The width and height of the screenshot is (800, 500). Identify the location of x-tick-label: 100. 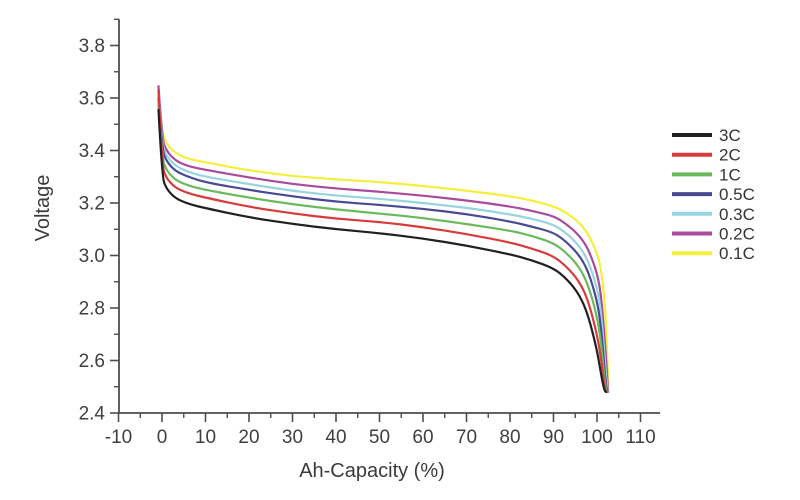
(597, 437).